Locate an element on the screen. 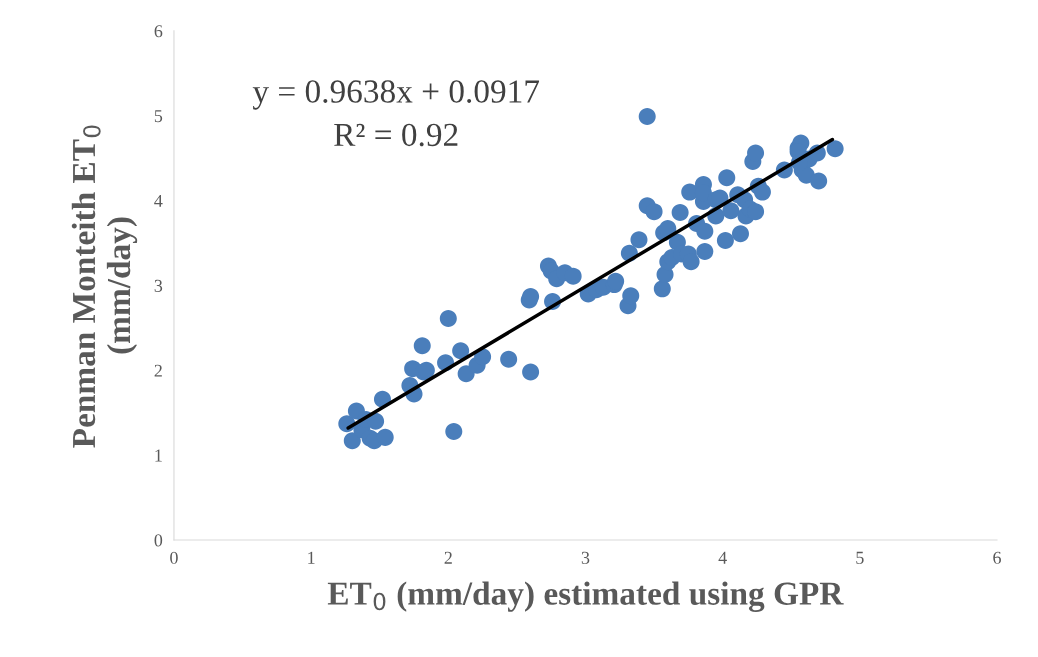 The height and width of the screenshot is (657, 1038). text: Penman Monteith ET$_{0}$ (mm/day) is located at coordinates (104, 286).